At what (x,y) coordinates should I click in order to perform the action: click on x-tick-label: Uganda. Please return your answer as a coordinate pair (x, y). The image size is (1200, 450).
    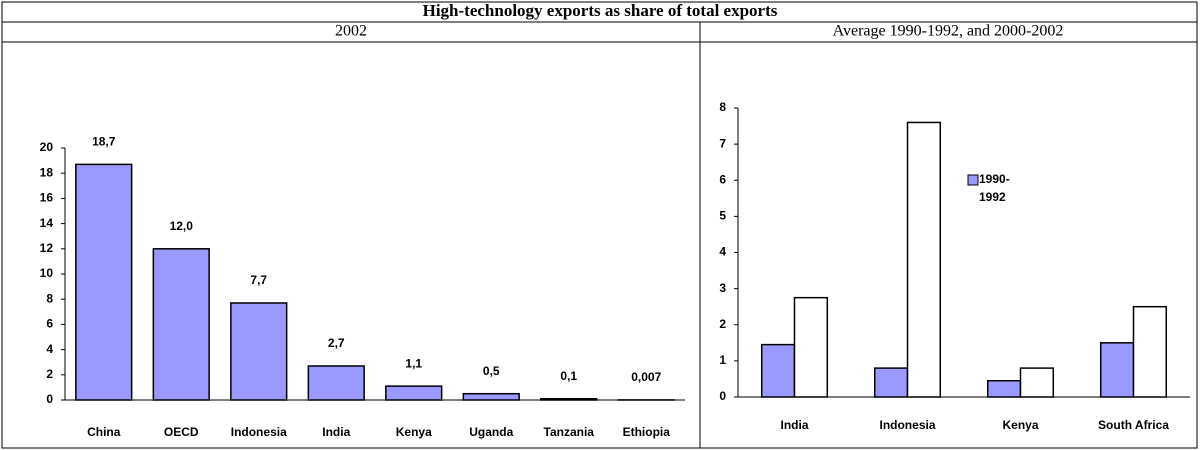
    Looking at the image, I should click on (491, 432).